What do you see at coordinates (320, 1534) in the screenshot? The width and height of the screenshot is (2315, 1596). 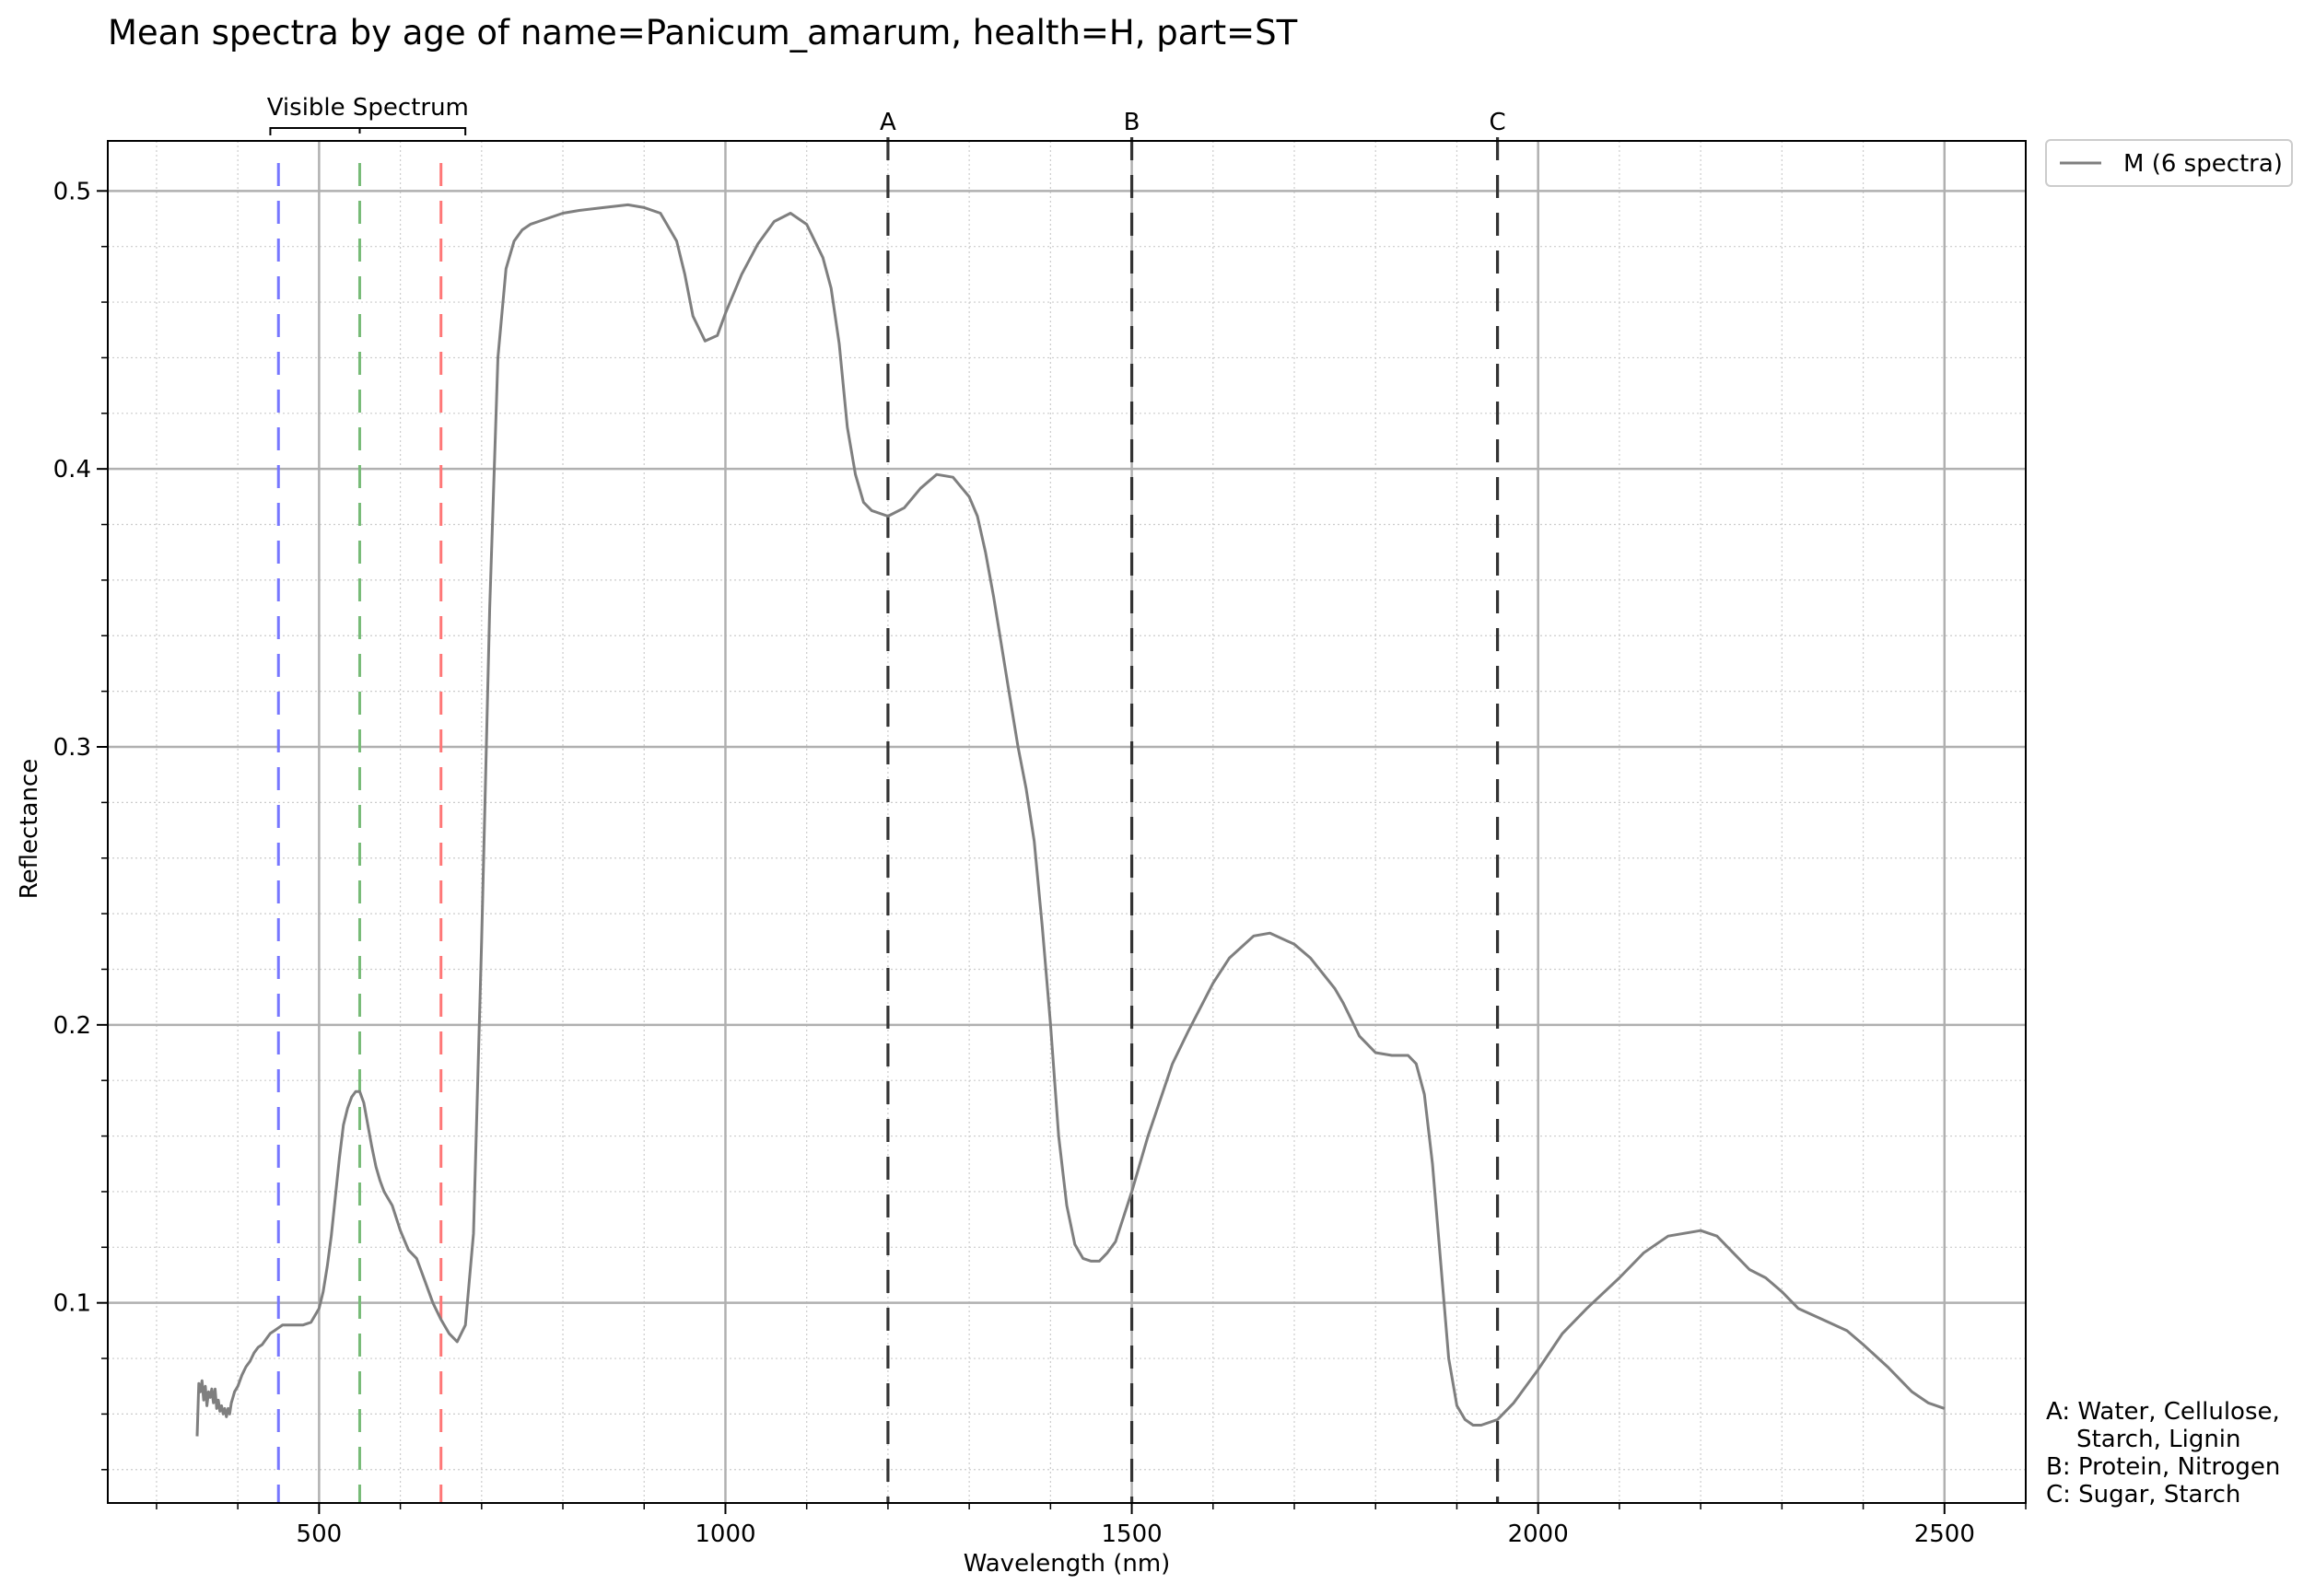 I see `x-tick-label: 500` at bounding box center [320, 1534].